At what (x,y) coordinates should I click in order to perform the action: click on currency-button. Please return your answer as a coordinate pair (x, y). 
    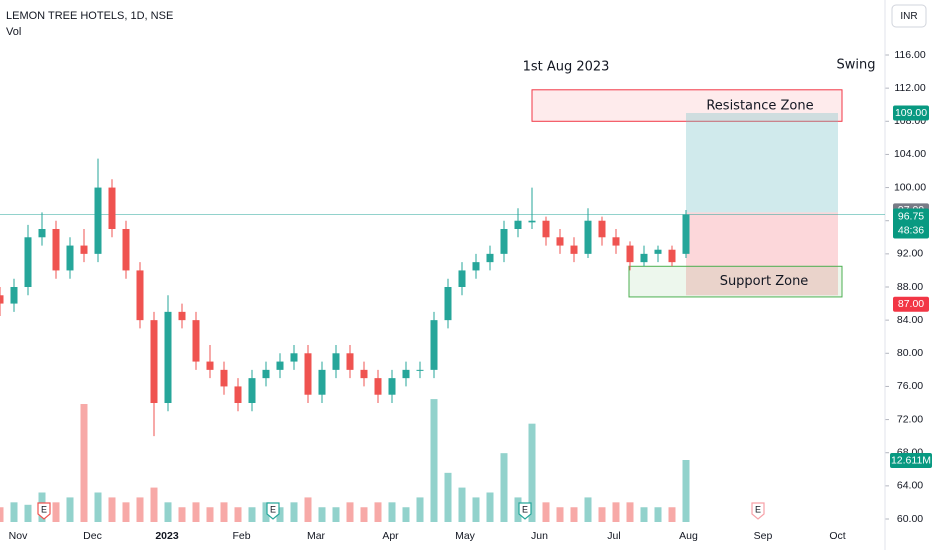
    Looking at the image, I should click on (909, 16).